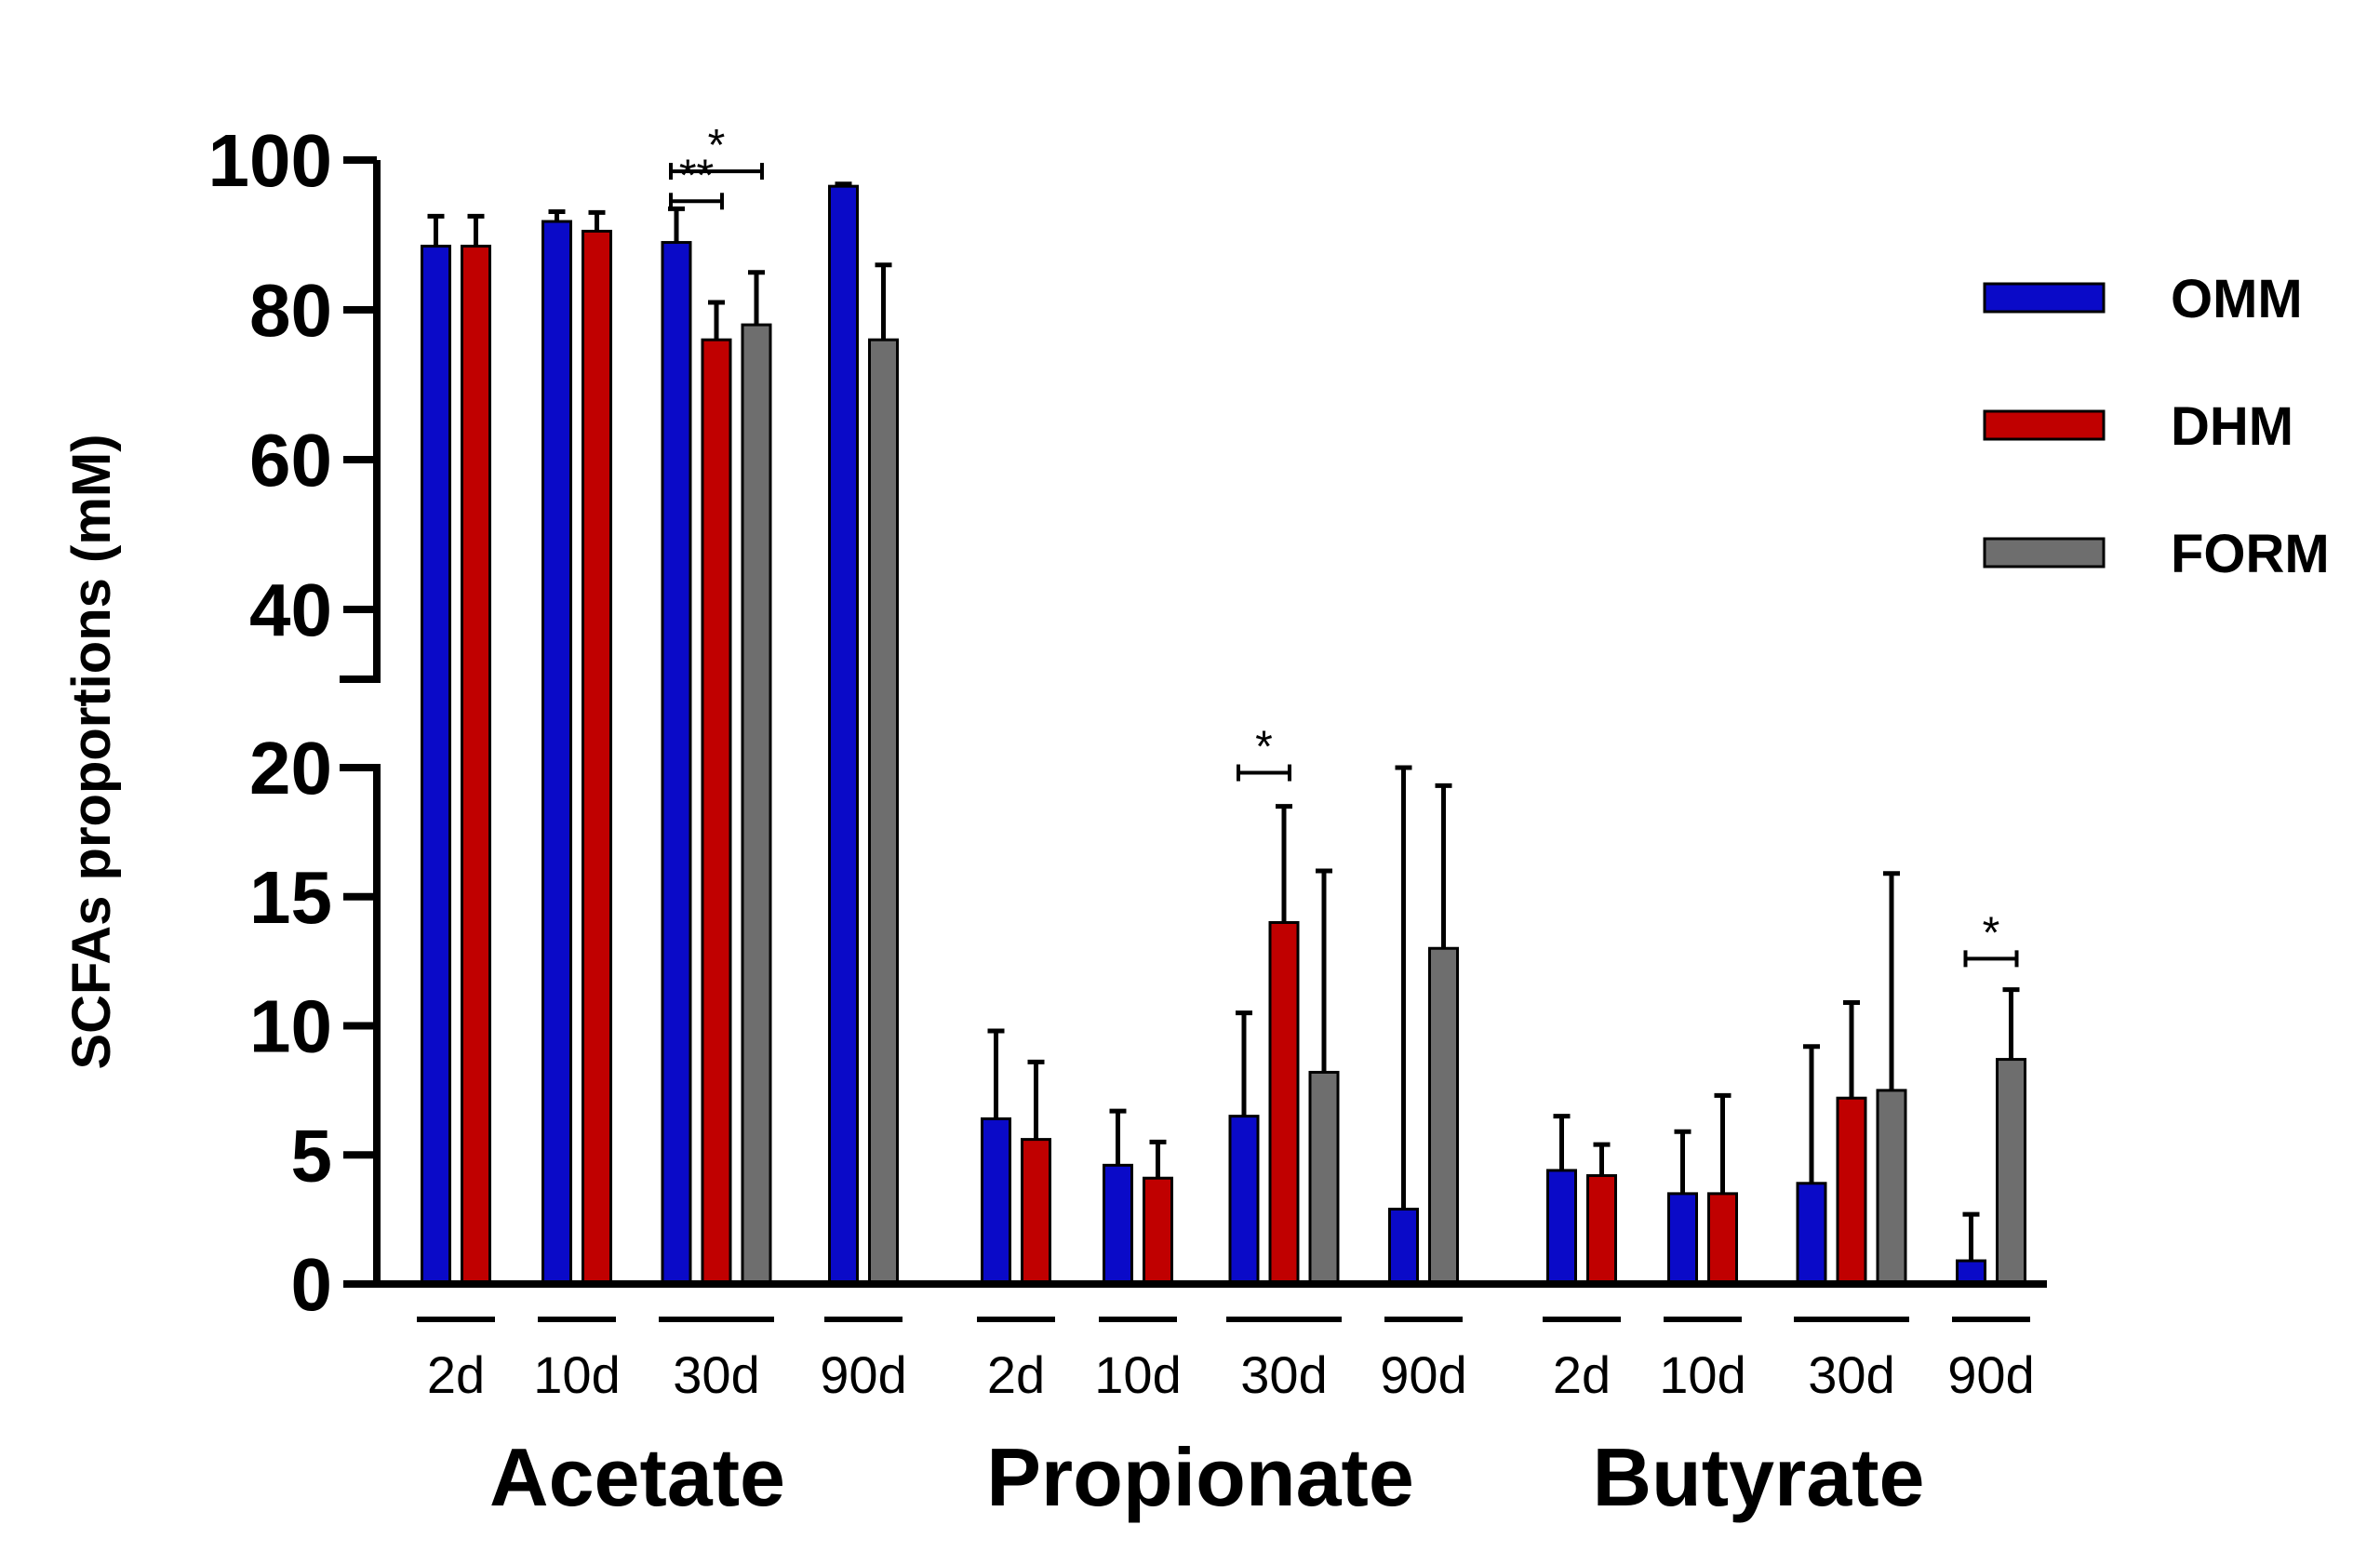  I want to click on y-tick-20-label: 20, so click(290, 768).